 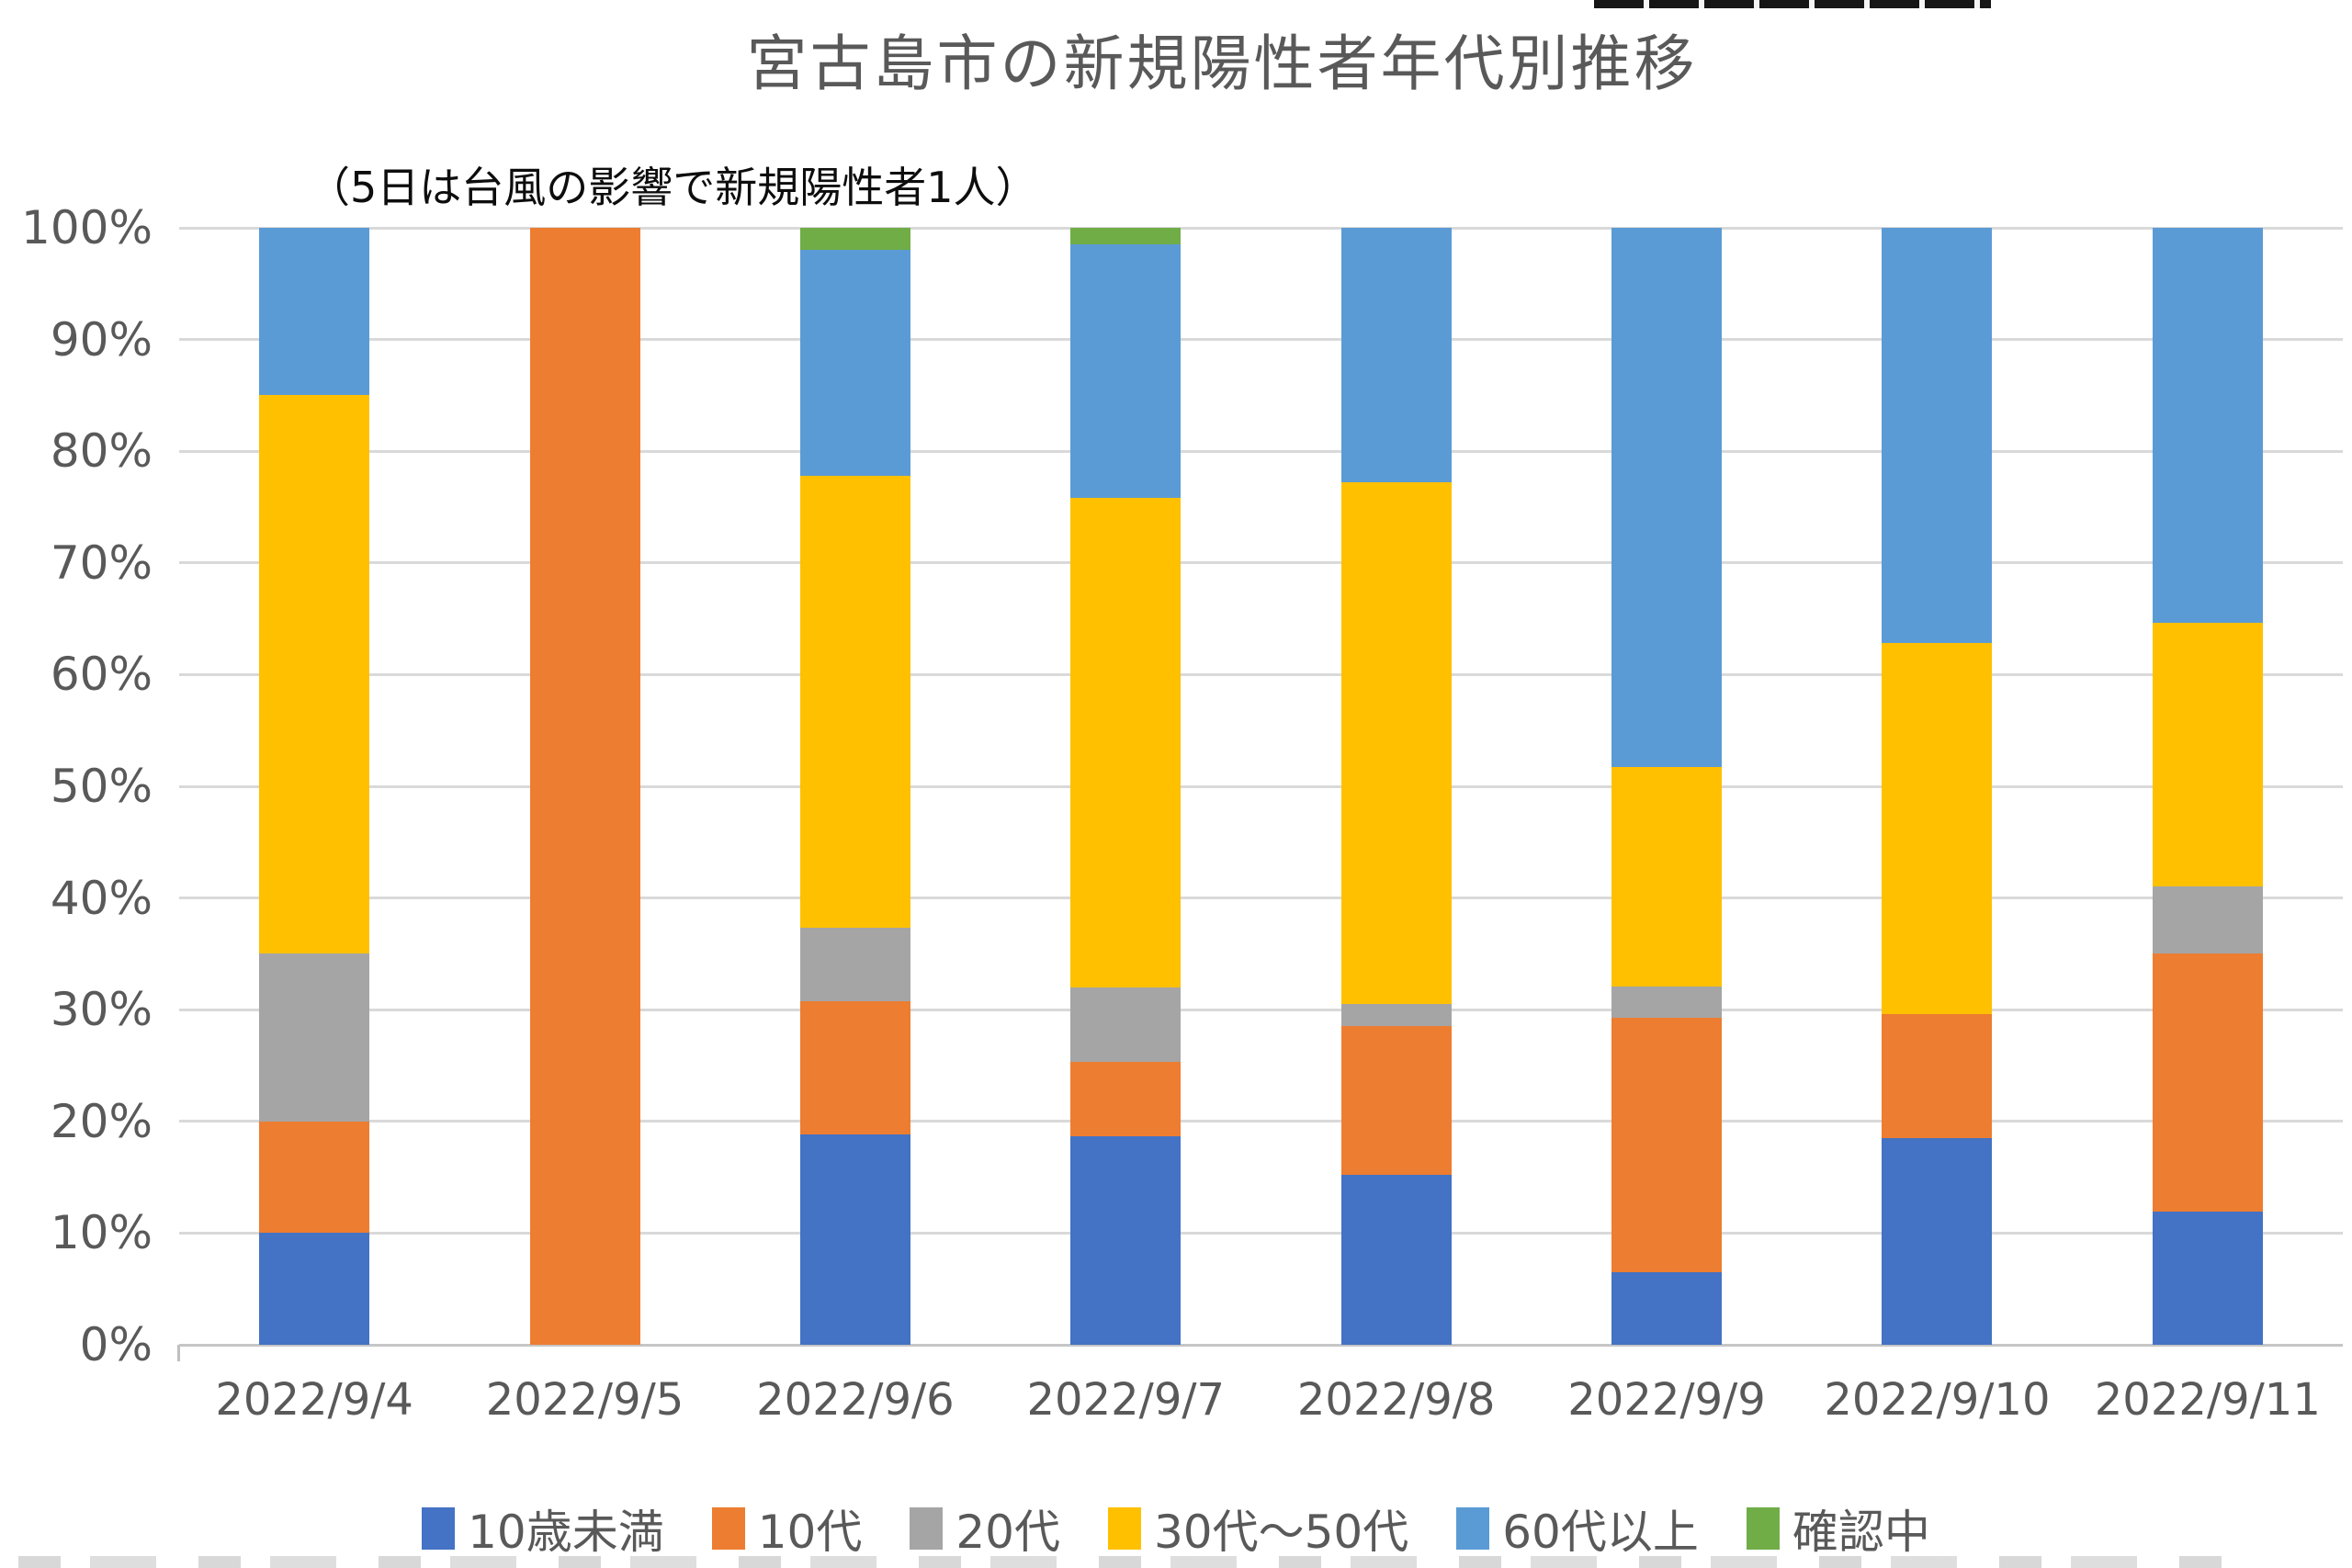 I want to click on x-tick-label-2022/9/6: 2022/9/6, so click(x=855, y=1400).